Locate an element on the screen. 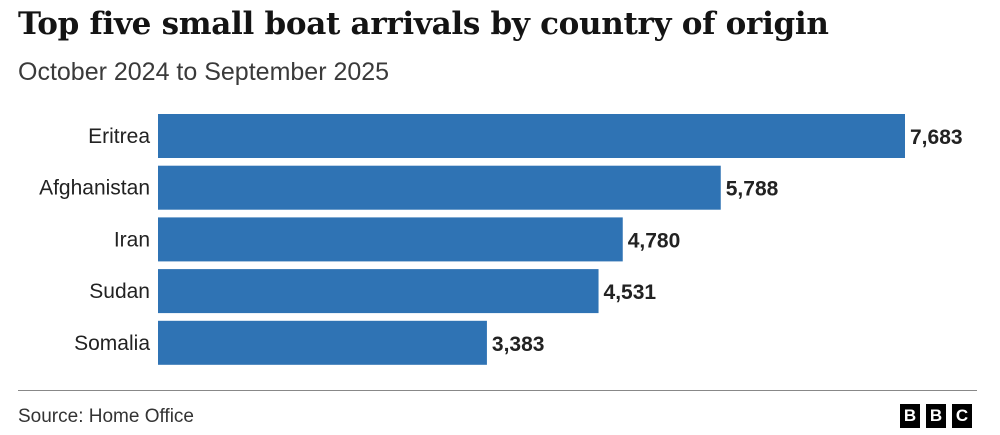 The height and width of the screenshot is (435, 1000). logo-letter: C is located at coordinates (962, 416).